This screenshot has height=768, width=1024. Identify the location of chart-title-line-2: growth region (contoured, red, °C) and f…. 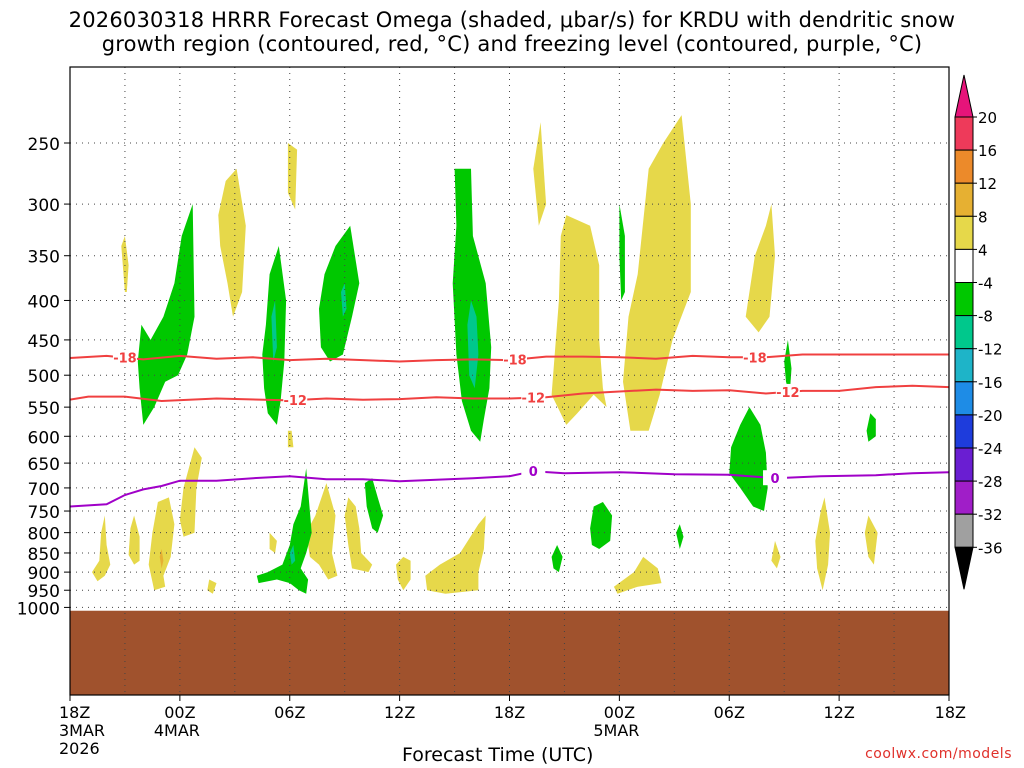
(512, 44).